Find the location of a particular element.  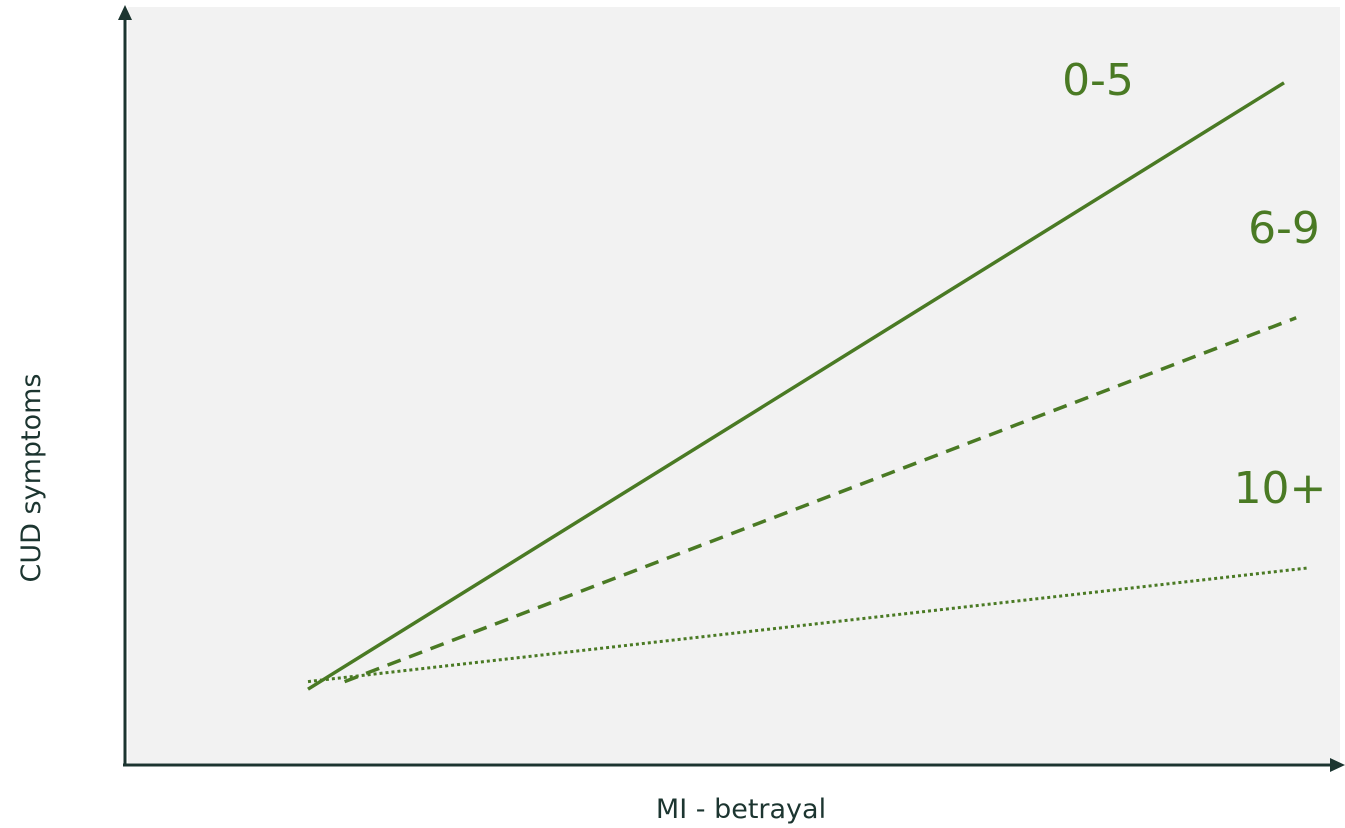

series-label-1: 0-5 is located at coordinates (1098, 80).